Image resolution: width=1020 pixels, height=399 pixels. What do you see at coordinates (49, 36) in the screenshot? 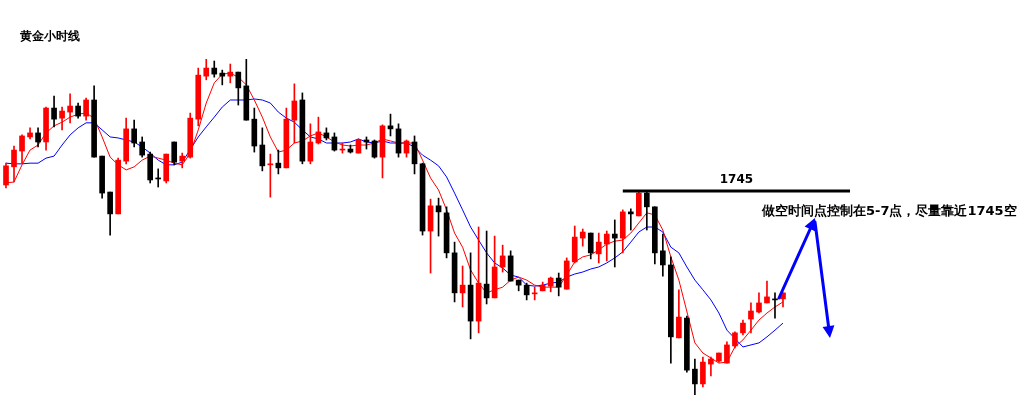
I see `chart-title: 黄金小时线` at bounding box center [49, 36].